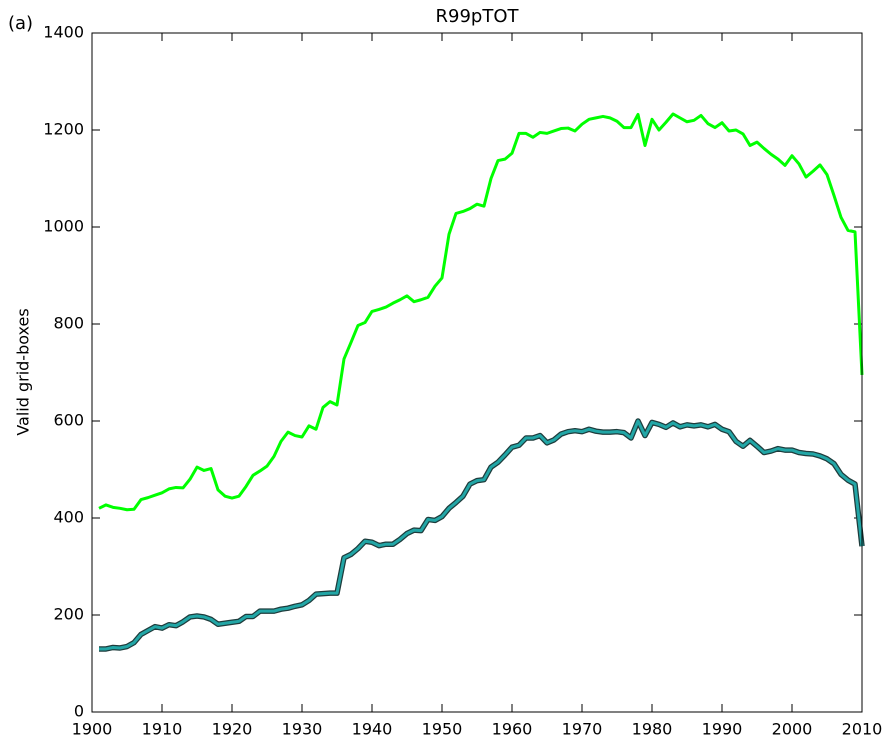 This screenshot has width=891, height=745. Describe the element at coordinates (162, 729) in the screenshot. I see `x-tick-label: 1910` at that location.